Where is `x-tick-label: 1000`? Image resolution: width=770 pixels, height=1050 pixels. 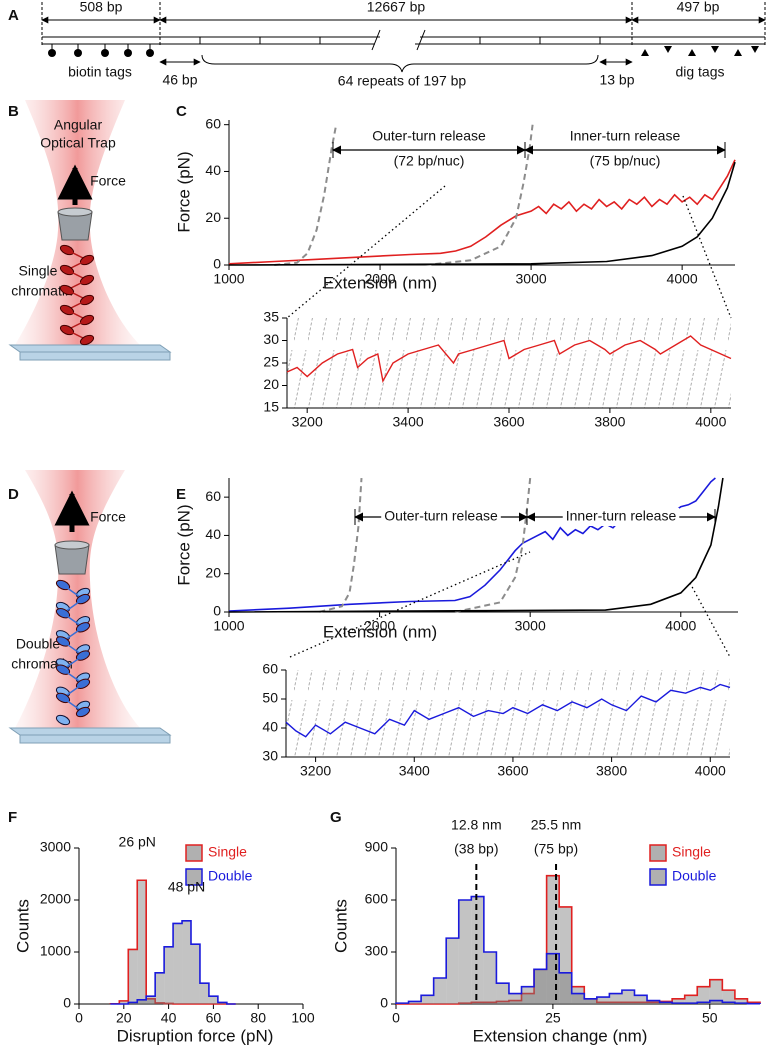 x-tick-label: 1000 is located at coordinates (228, 626).